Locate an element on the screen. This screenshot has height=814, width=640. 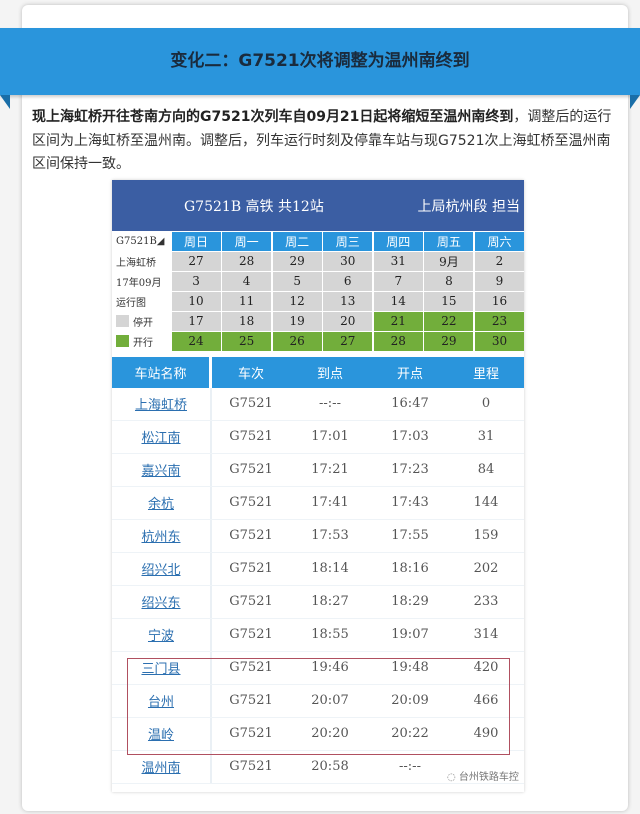
table-cell: 18:27 is located at coordinates (330, 601).